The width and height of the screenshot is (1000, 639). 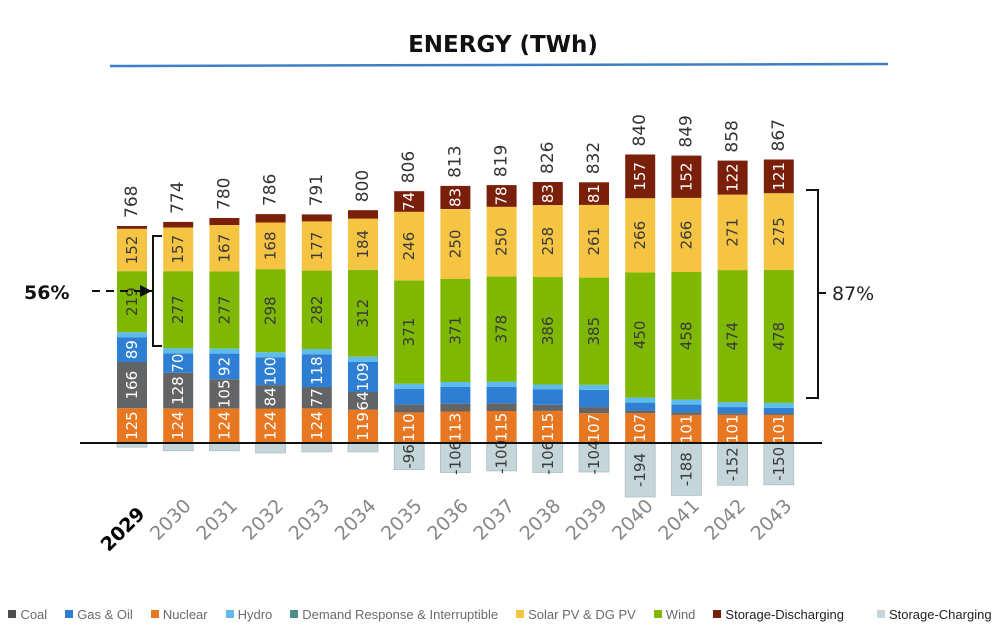 I want to click on segment-gas-oil-2036, so click(x=455, y=395).